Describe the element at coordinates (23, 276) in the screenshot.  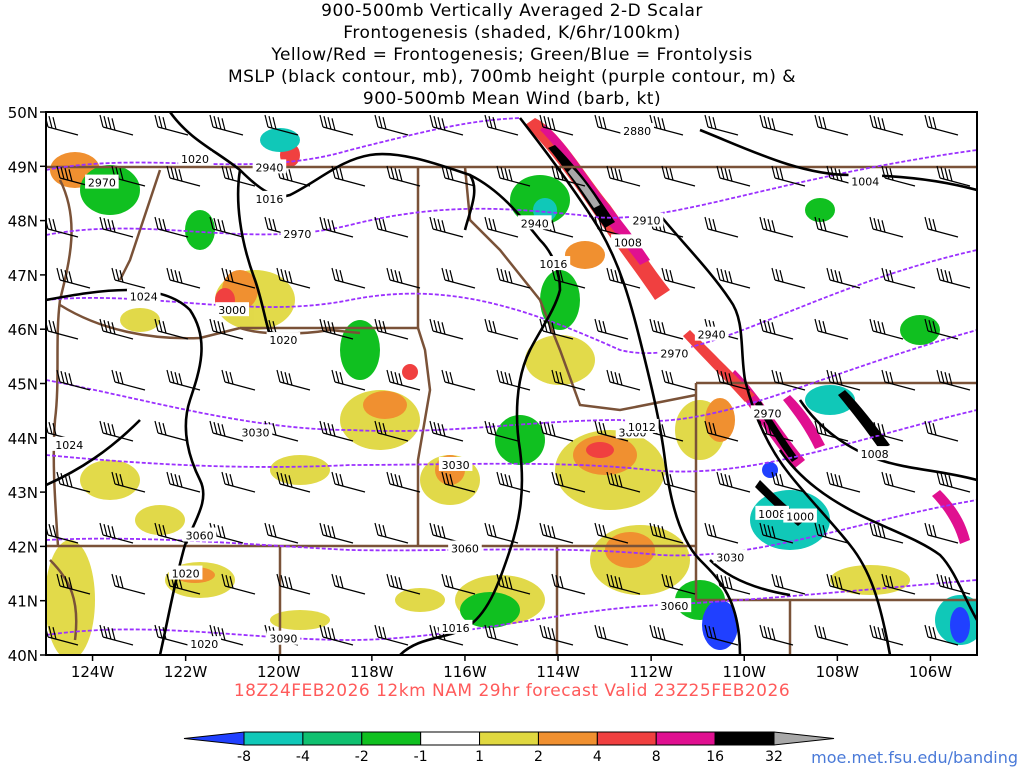
I see `lat-label: 47N` at that location.